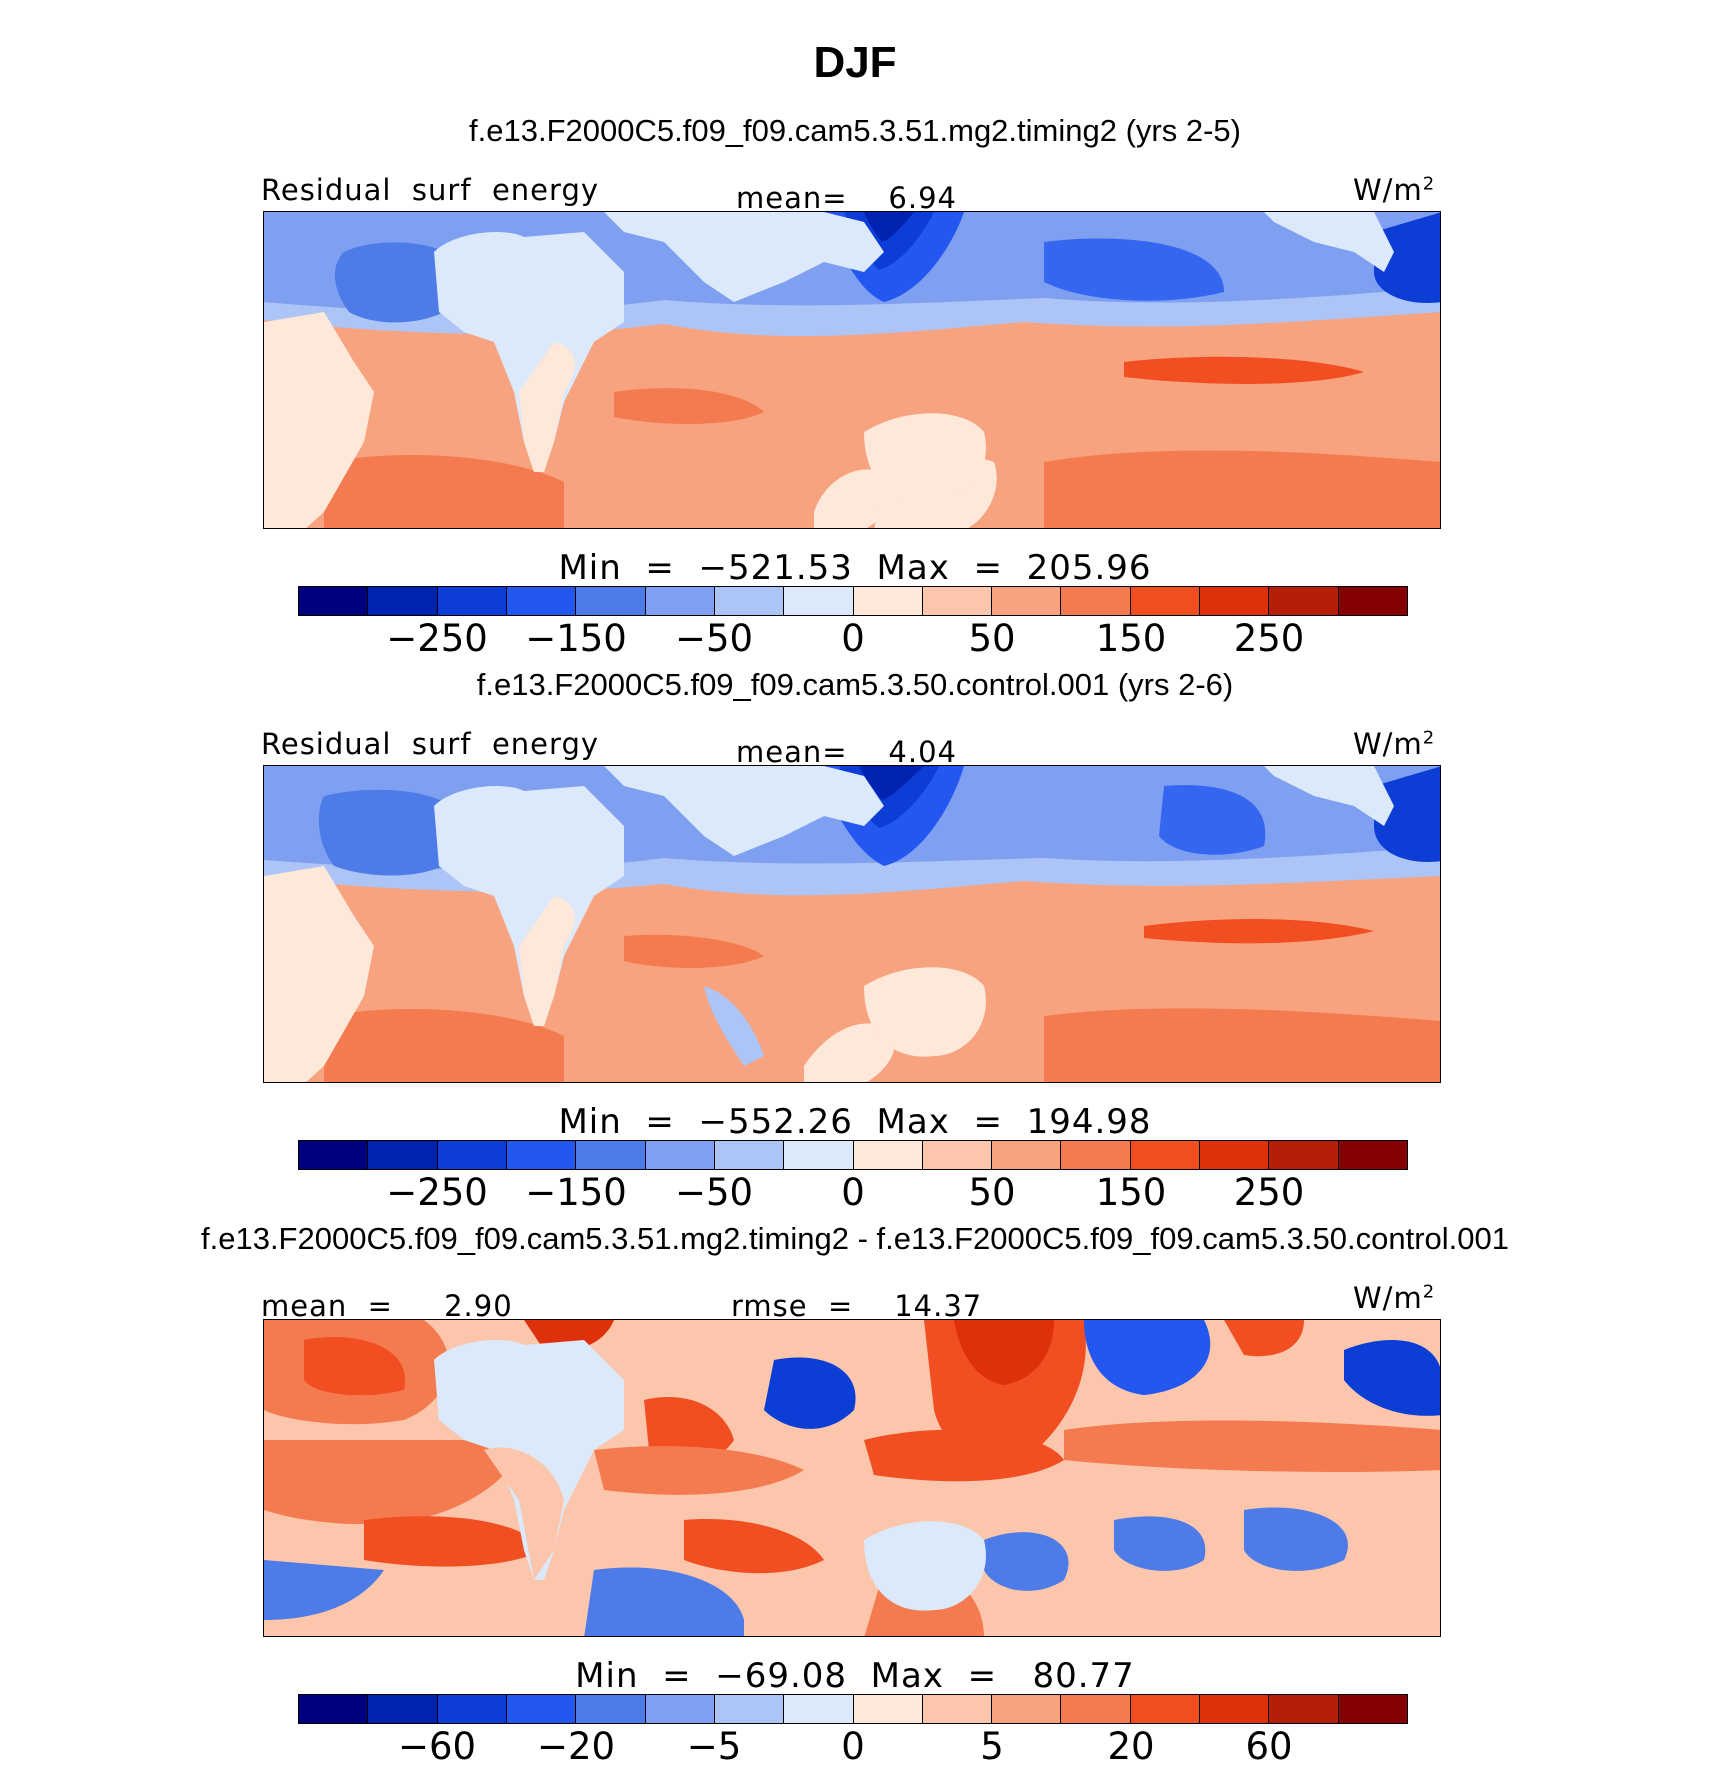 The width and height of the screenshot is (1710, 1770). I want to click on panel2-map, so click(852, 924).